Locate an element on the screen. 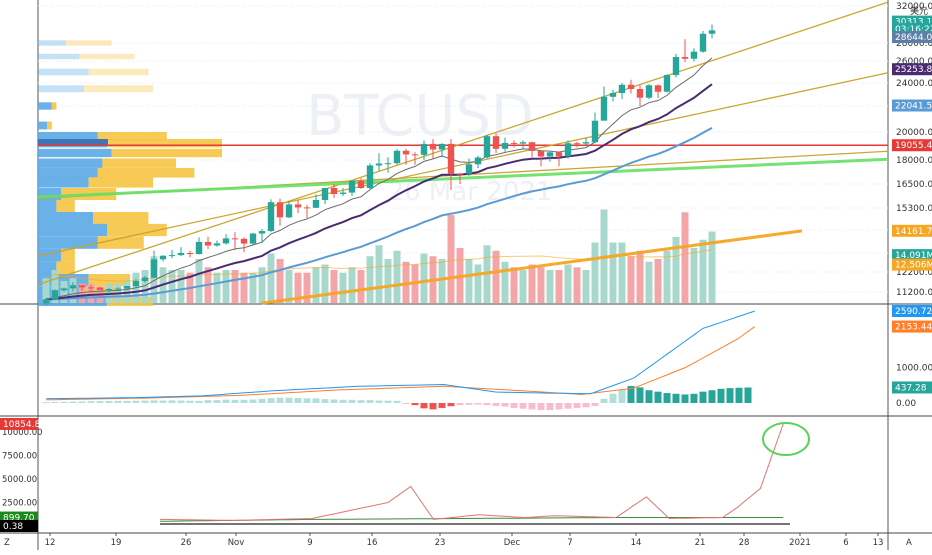 This screenshot has height=555, width=932. time-label-3: Nov is located at coordinates (236, 543).